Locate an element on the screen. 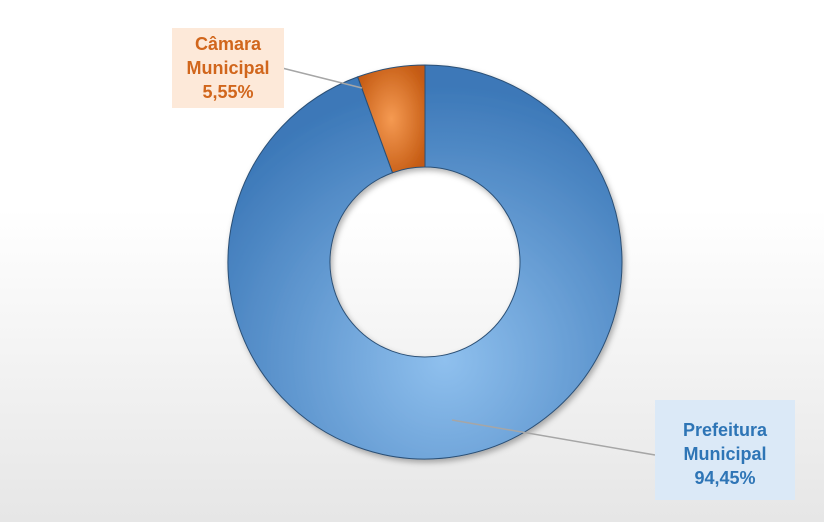 This screenshot has height=522, width=824. data-label: Câmara Municipal 5,55% is located at coordinates (228, 68).